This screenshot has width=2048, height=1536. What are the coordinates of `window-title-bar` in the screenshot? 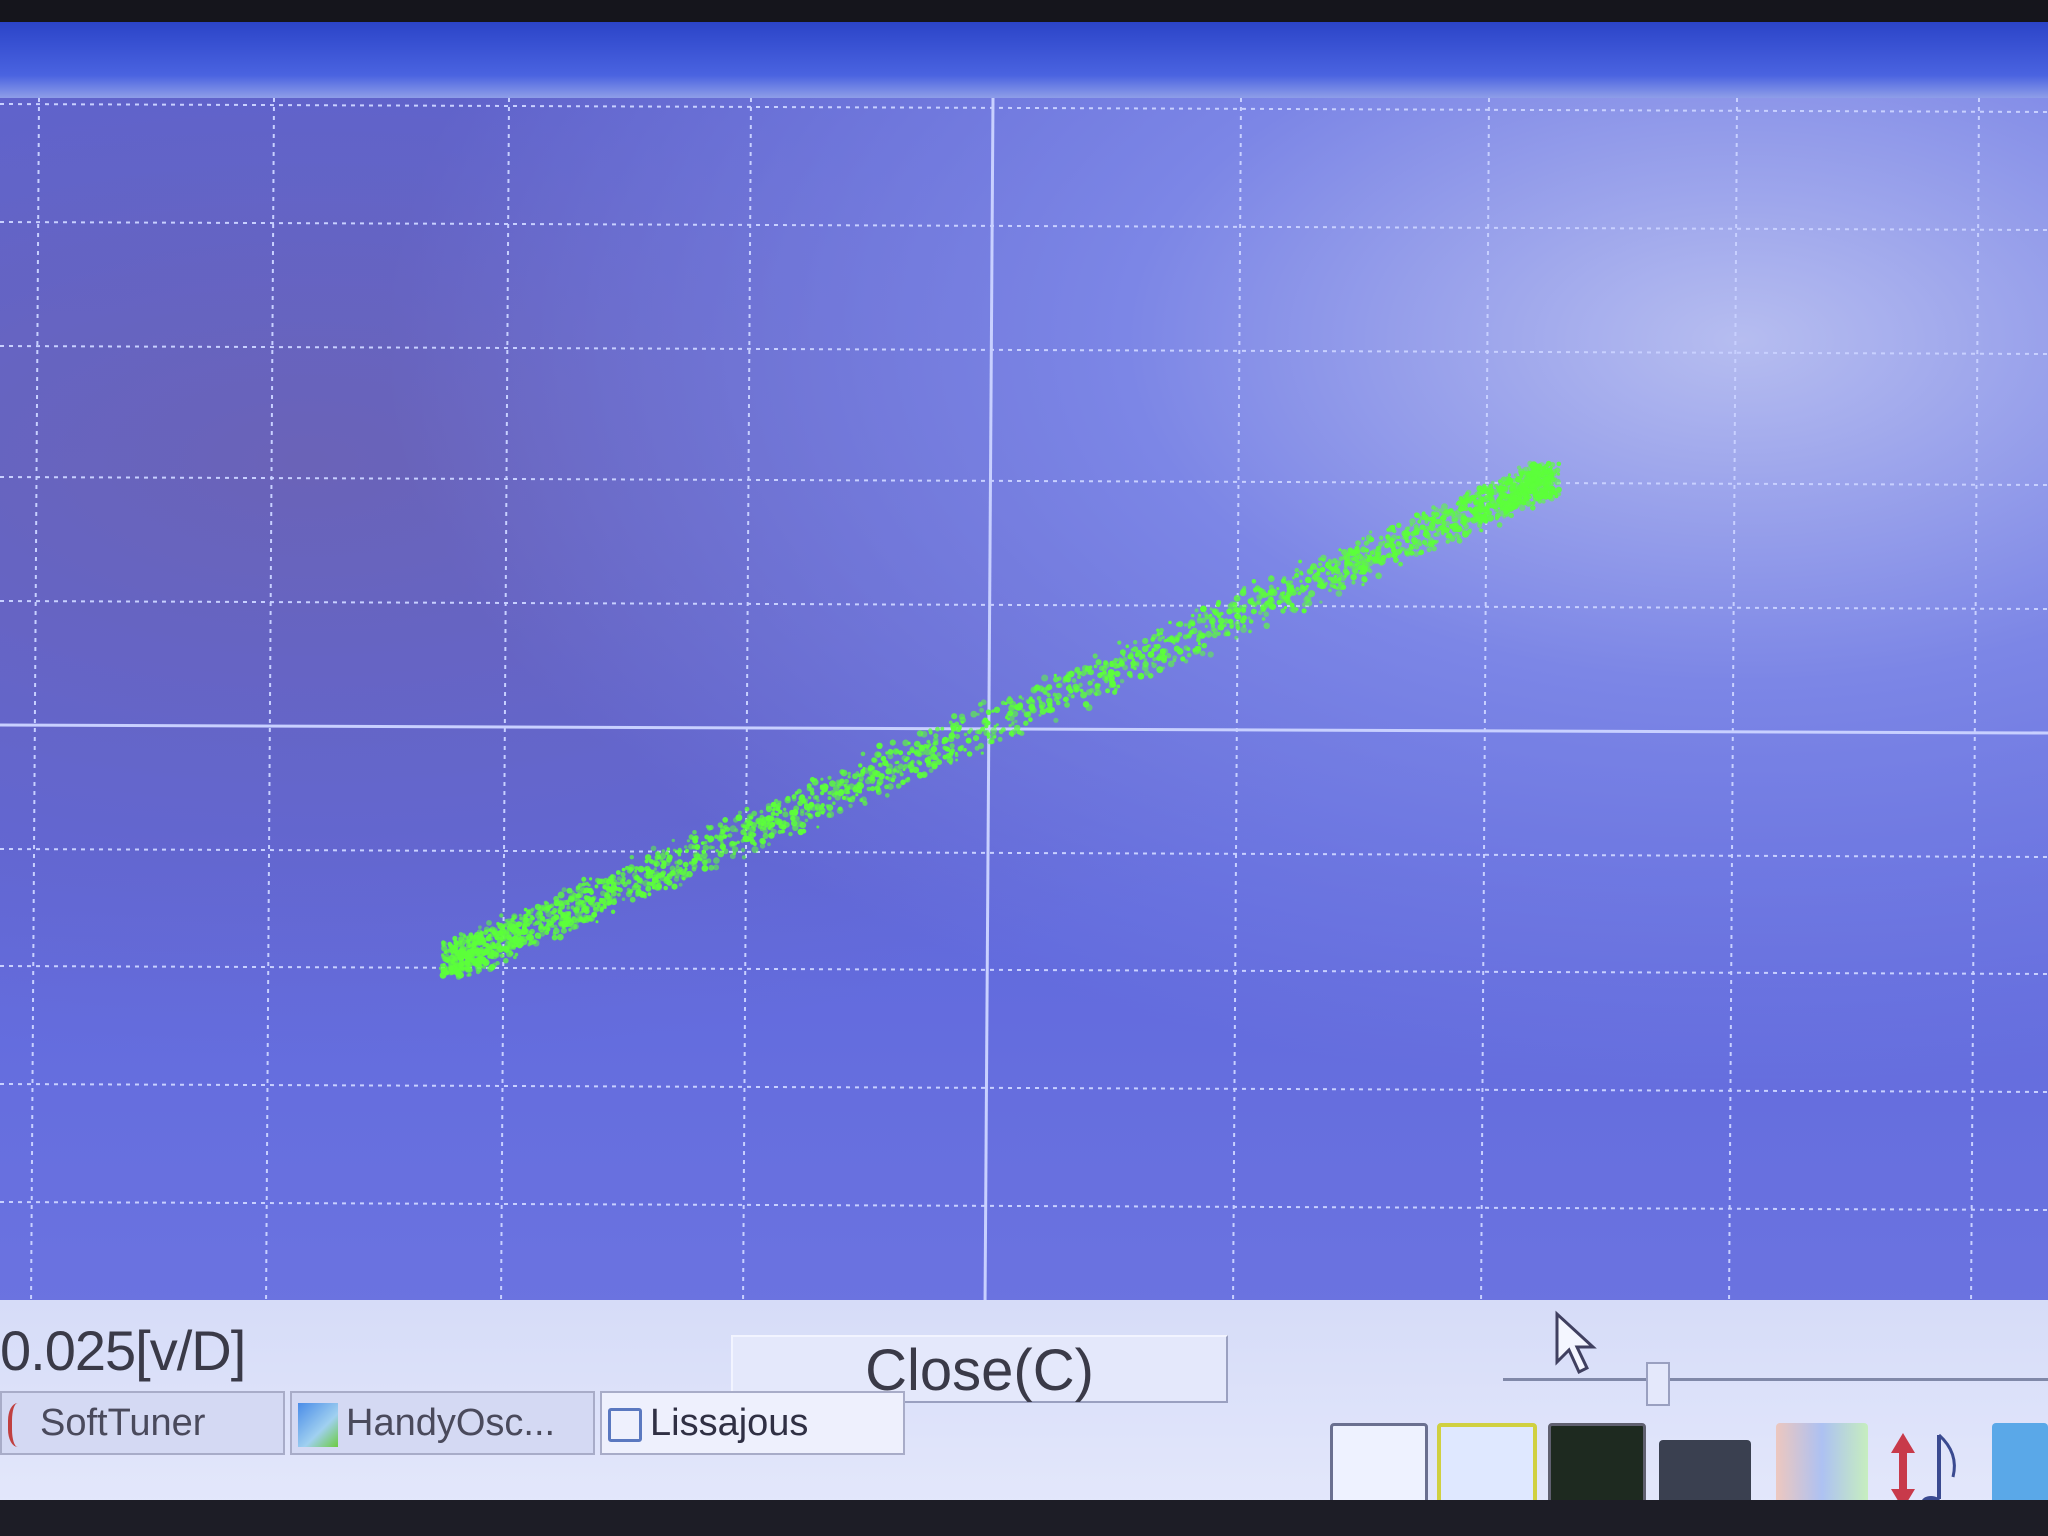 It's located at (1024, 60).